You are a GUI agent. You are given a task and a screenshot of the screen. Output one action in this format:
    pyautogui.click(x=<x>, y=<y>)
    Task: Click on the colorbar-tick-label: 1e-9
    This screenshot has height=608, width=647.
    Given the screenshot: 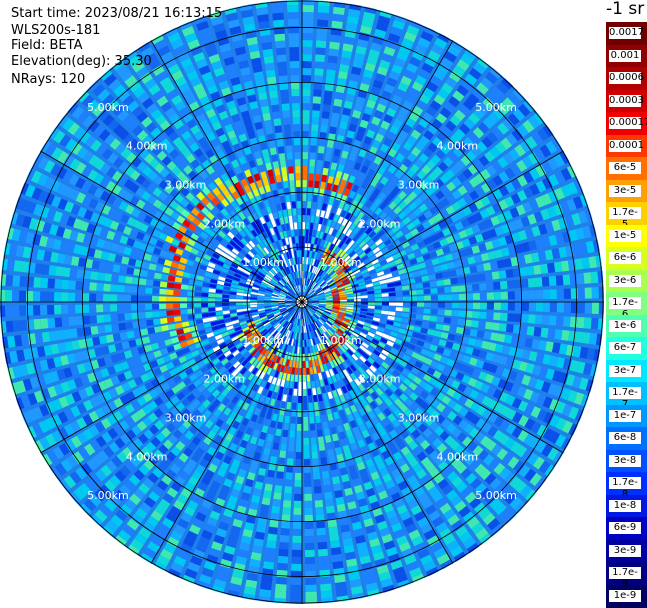 What is the action you would take?
    pyautogui.click(x=625, y=595)
    